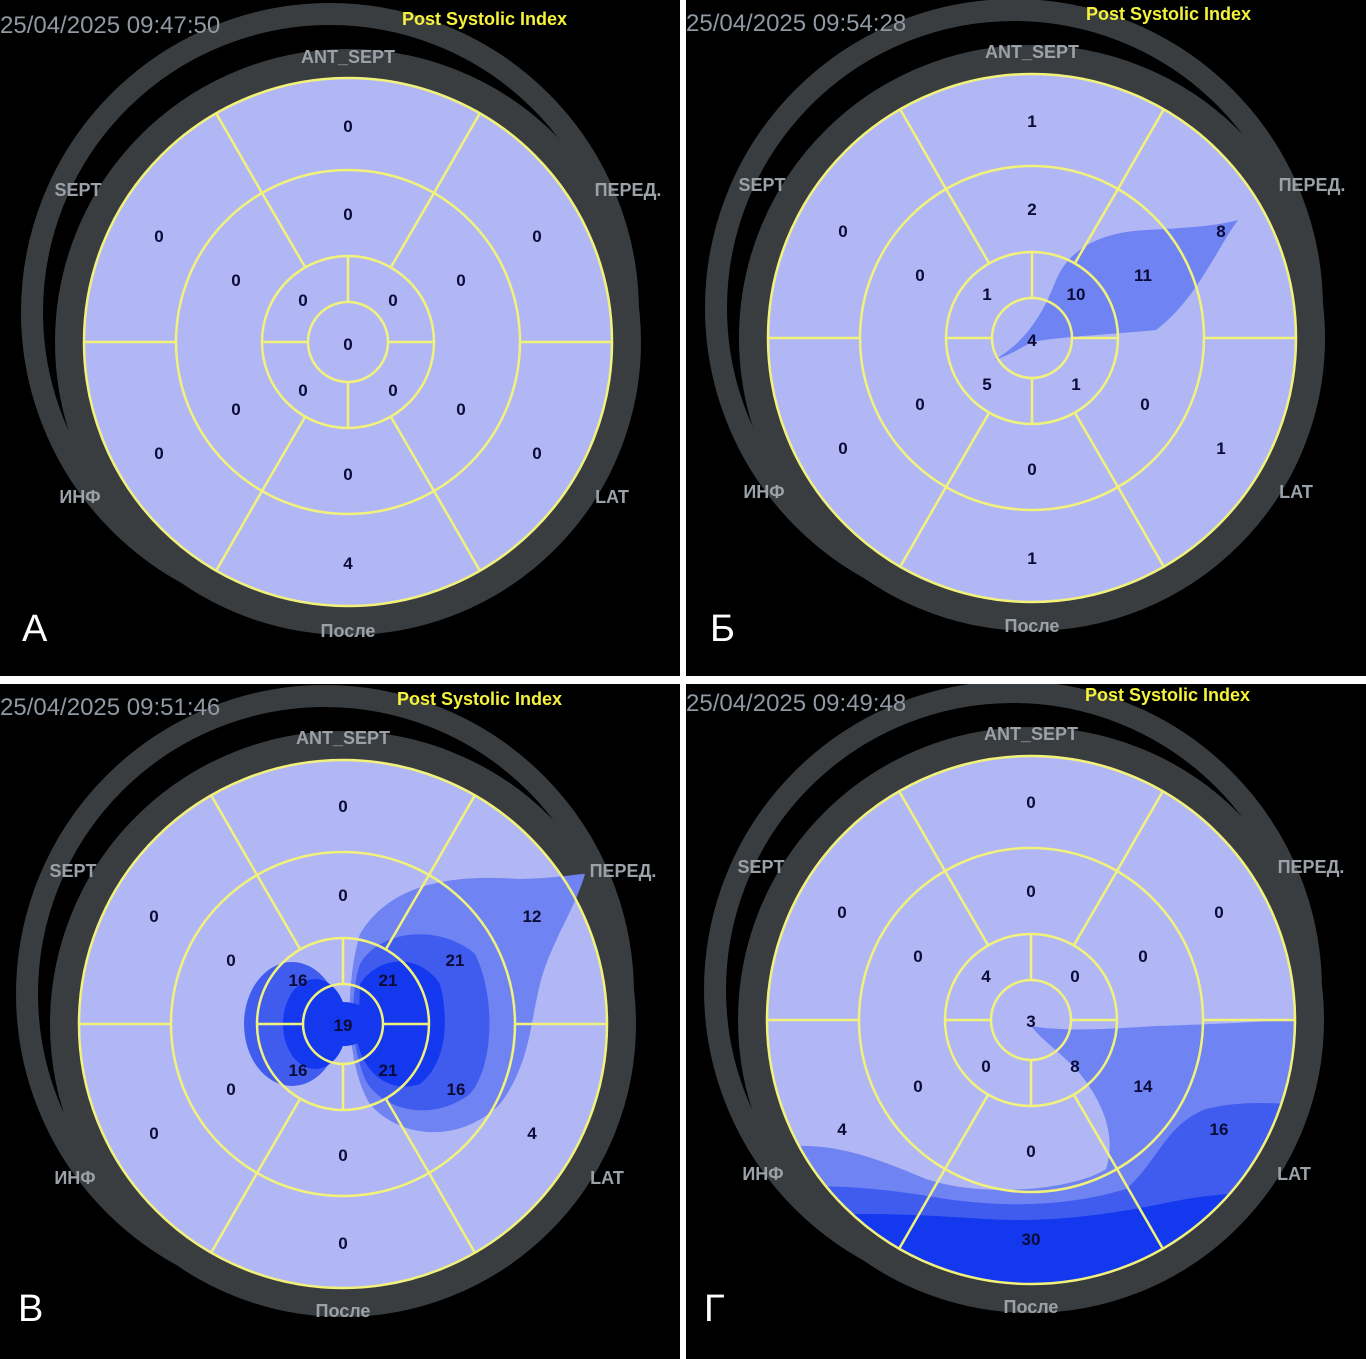 This screenshot has height=1359, width=1366. I want to click on seg-apex: 4, so click(1032, 340).